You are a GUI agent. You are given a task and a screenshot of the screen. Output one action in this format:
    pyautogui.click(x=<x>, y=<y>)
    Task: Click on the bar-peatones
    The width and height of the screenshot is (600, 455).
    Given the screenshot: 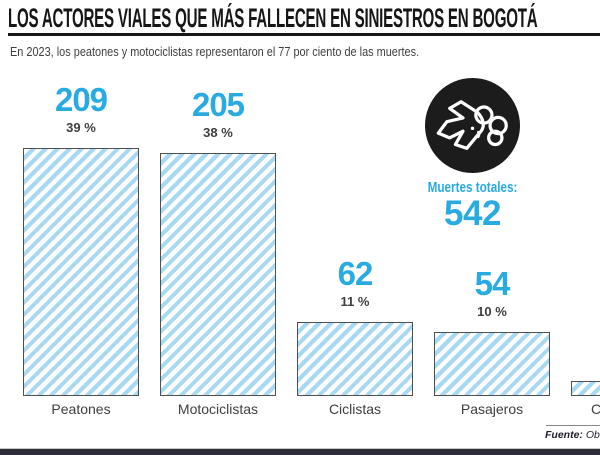 What is the action you would take?
    pyautogui.click(x=81, y=272)
    